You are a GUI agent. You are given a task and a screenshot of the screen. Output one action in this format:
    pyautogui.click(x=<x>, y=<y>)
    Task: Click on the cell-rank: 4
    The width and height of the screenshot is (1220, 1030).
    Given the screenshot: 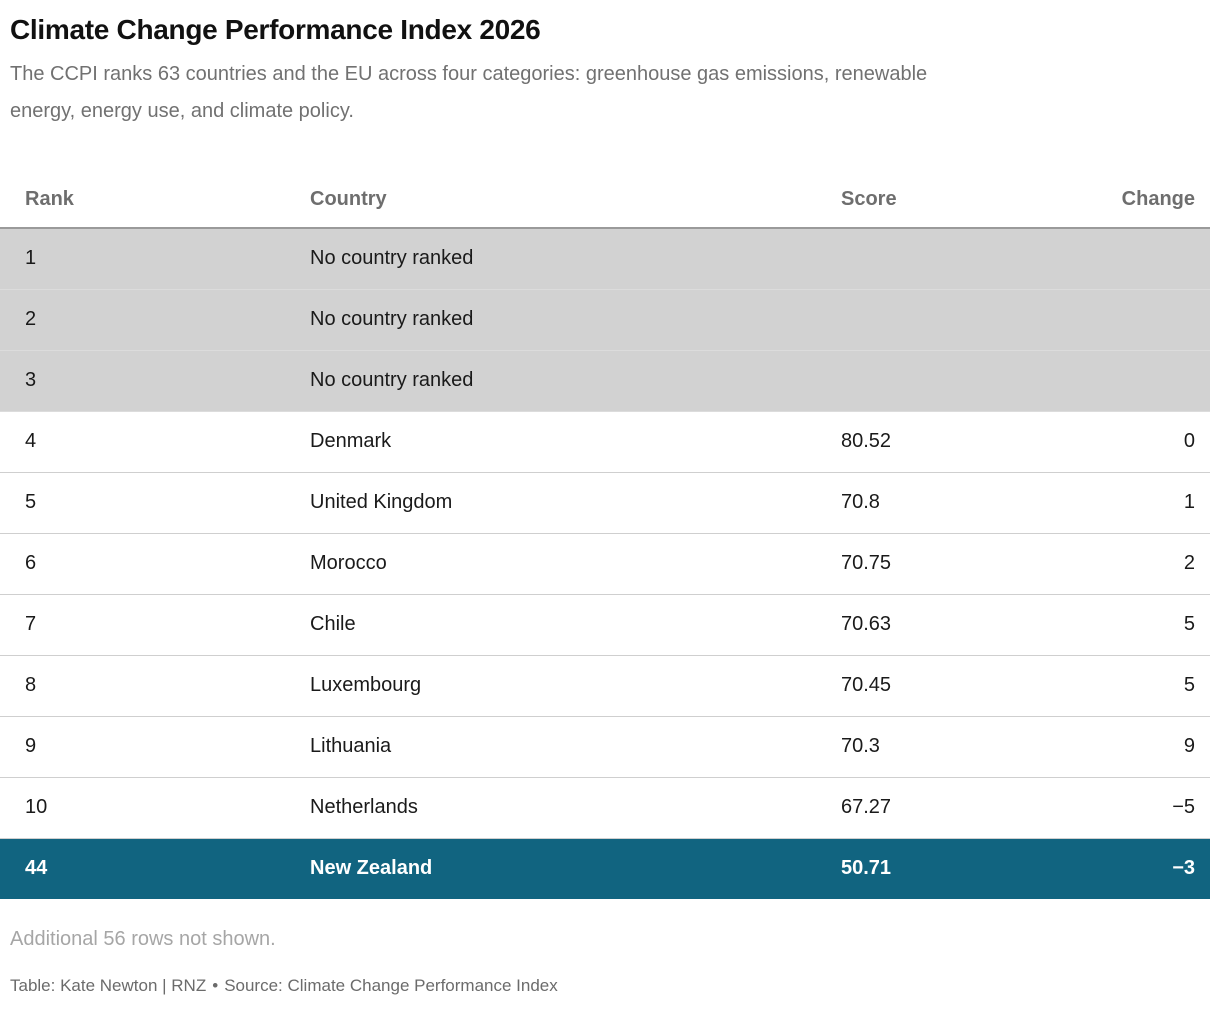 What is the action you would take?
    pyautogui.click(x=155, y=442)
    